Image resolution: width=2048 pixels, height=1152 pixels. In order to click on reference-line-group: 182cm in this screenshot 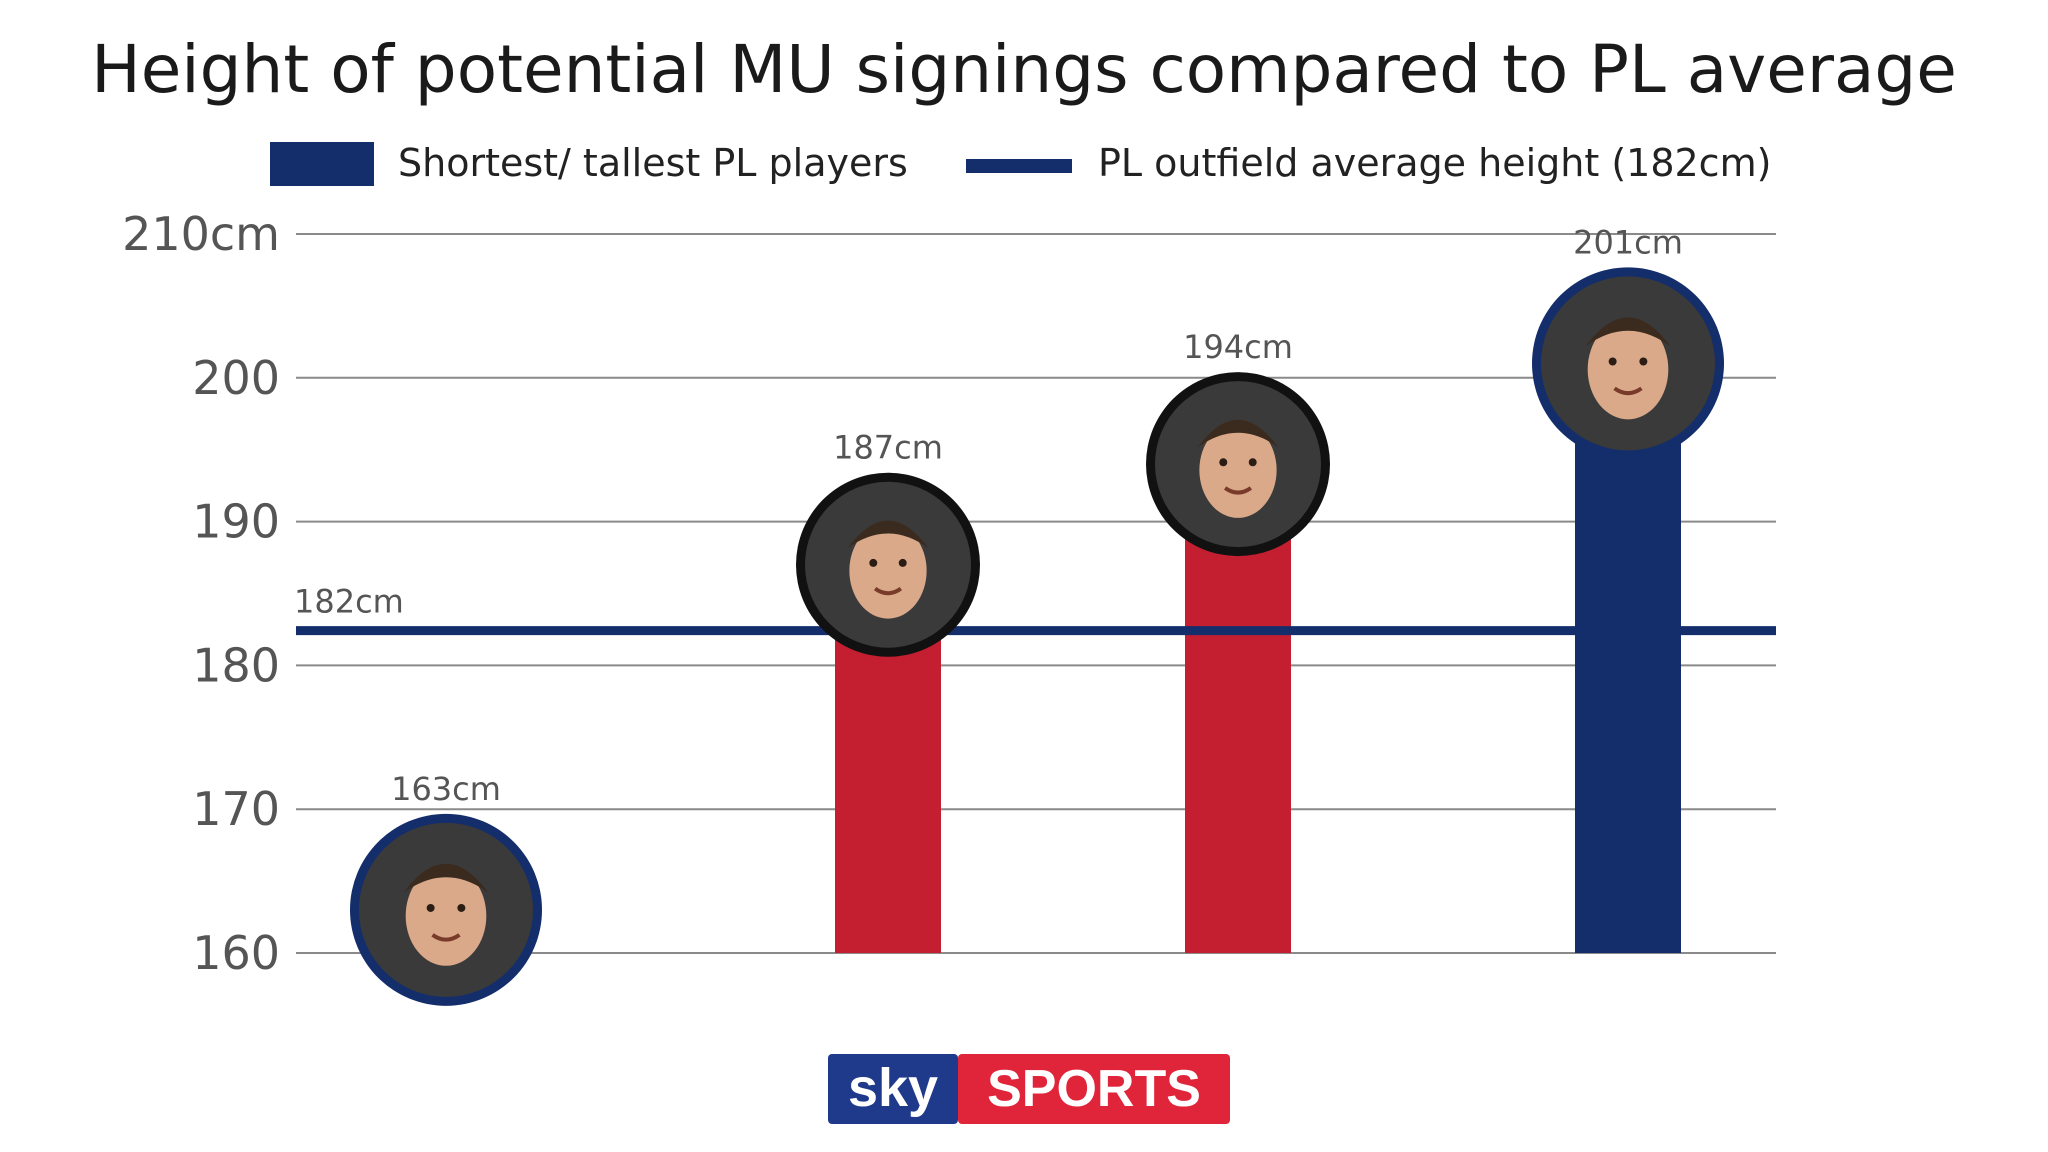, I will do `click(1035, 609)`.